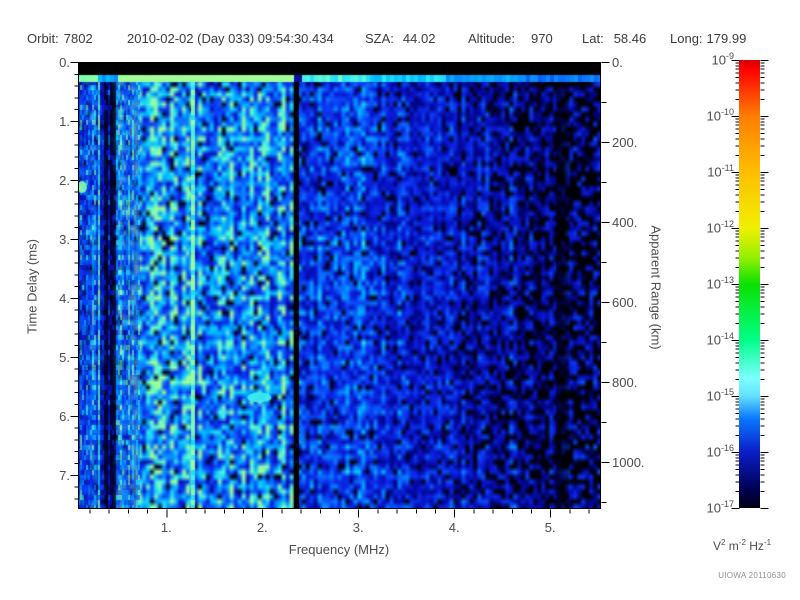 This screenshot has width=800, height=600. I want to click on colorbar-tick-label: 10-15, so click(720, 395).